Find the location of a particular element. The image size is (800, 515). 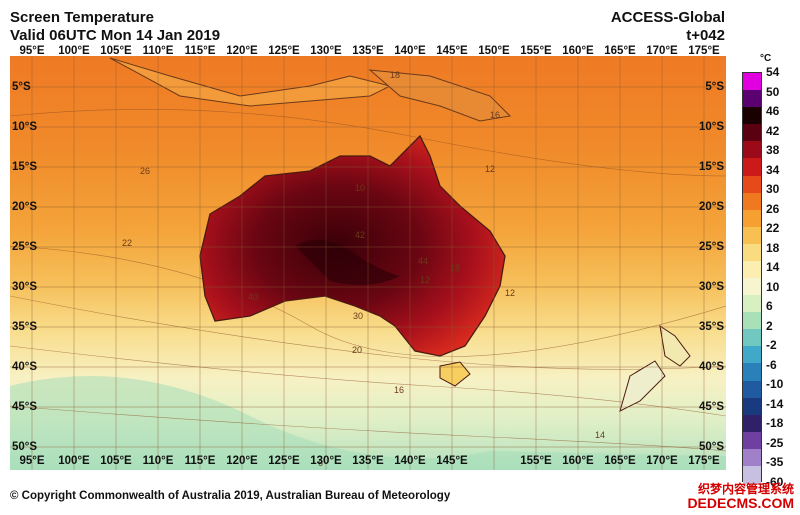

lon-tick-top: 165°E is located at coordinates (620, 51).